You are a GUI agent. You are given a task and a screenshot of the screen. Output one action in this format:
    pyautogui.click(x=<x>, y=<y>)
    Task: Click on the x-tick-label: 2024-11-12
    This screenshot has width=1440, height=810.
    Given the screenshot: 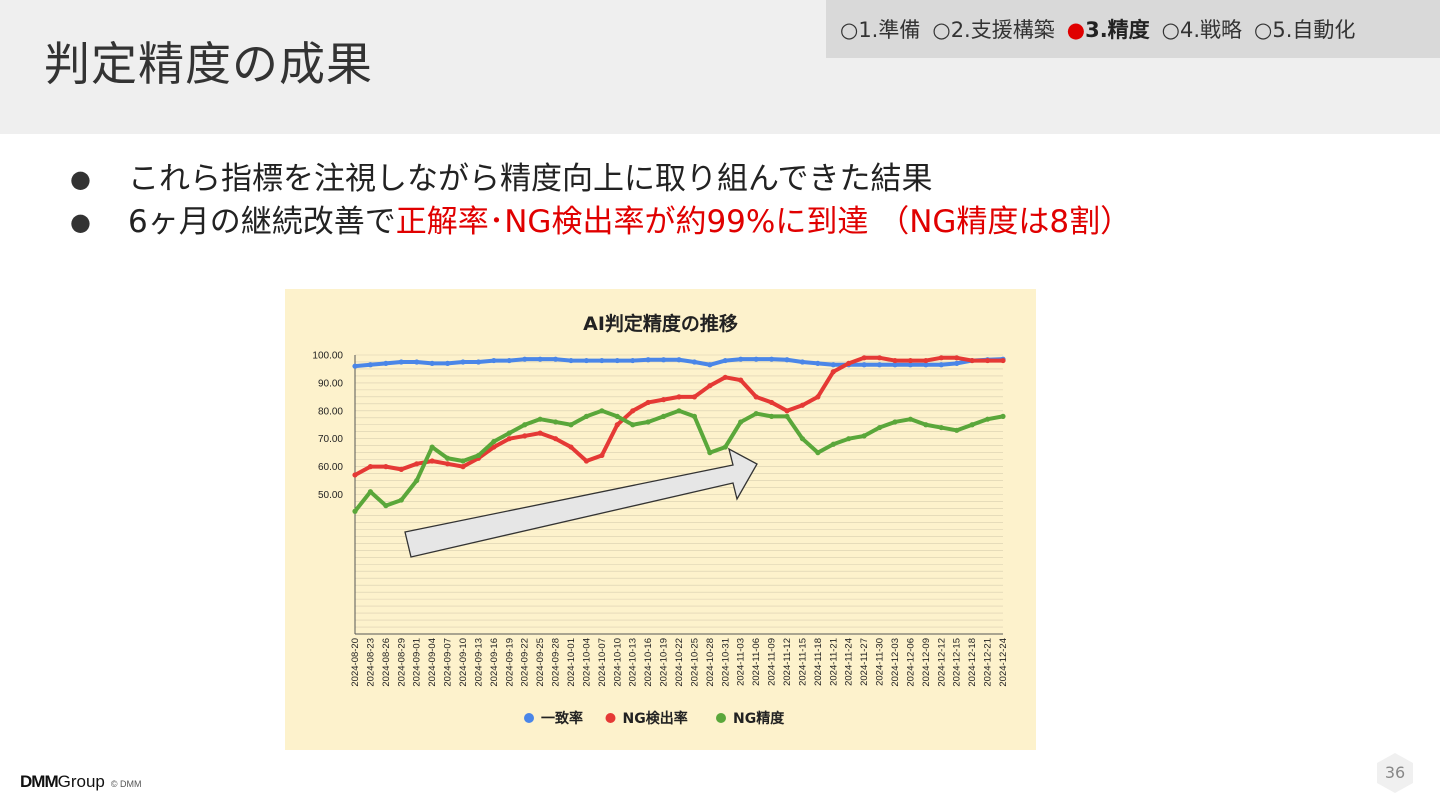 What is the action you would take?
    pyautogui.click(x=787, y=662)
    